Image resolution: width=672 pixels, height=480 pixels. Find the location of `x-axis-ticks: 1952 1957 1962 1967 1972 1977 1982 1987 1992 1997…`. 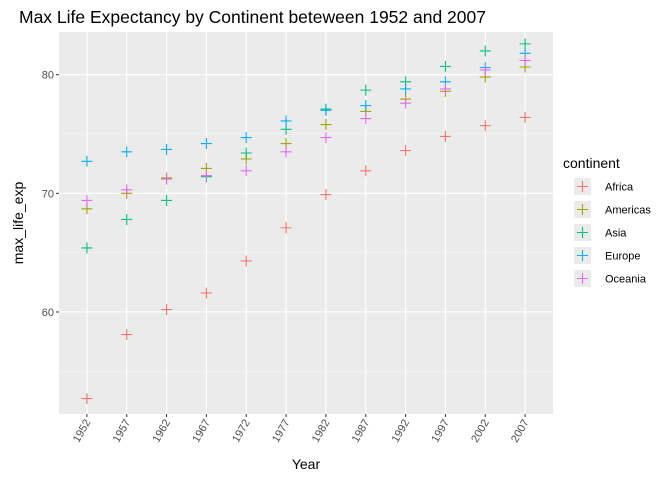

x-axis-ticks: 1952 1957 1962 1967 1972 1977 1982 1987 1992 1997… is located at coordinates (301, 429).